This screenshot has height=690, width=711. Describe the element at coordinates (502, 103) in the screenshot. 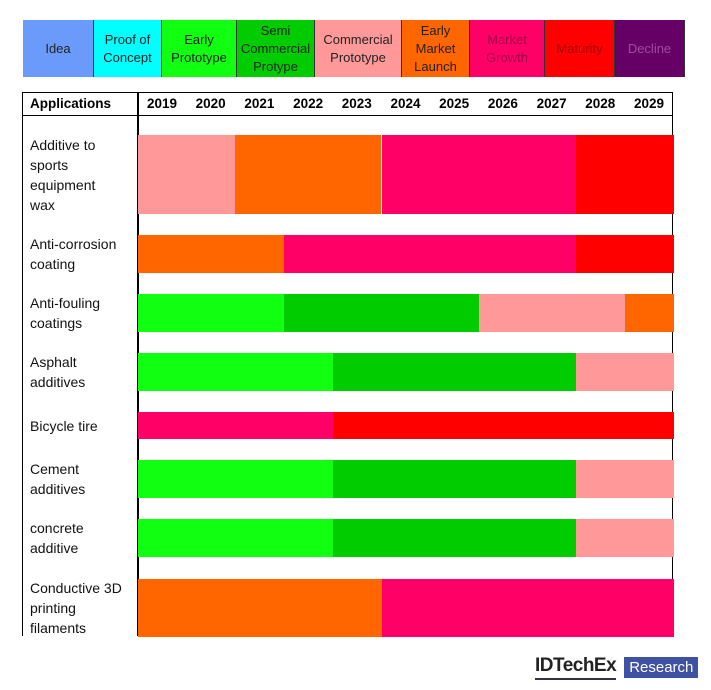

I see `year-header: 2026` at that location.